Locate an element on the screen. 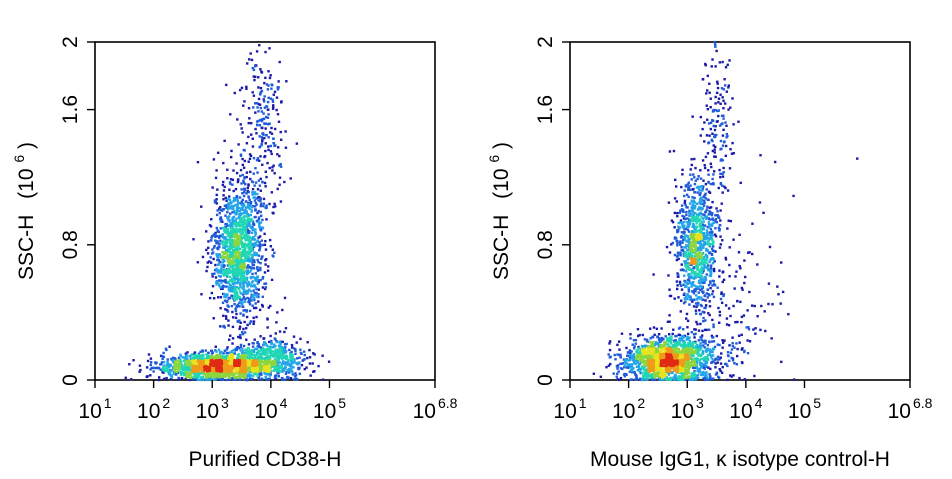 This screenshot has height=479, width=952. x-tick-label: 10 1 is located at coordinates (94, 409).